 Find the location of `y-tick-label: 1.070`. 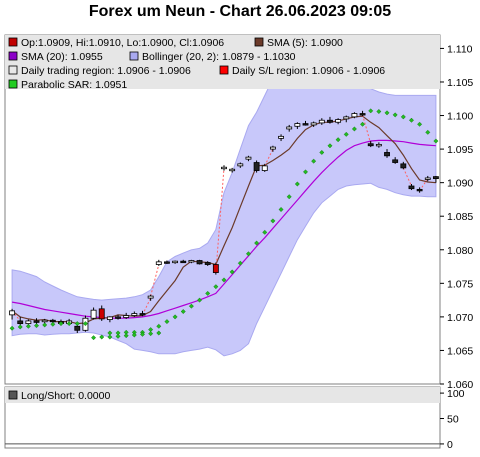

y-tick-label: 1.070 is located at coordinates (460, 318).